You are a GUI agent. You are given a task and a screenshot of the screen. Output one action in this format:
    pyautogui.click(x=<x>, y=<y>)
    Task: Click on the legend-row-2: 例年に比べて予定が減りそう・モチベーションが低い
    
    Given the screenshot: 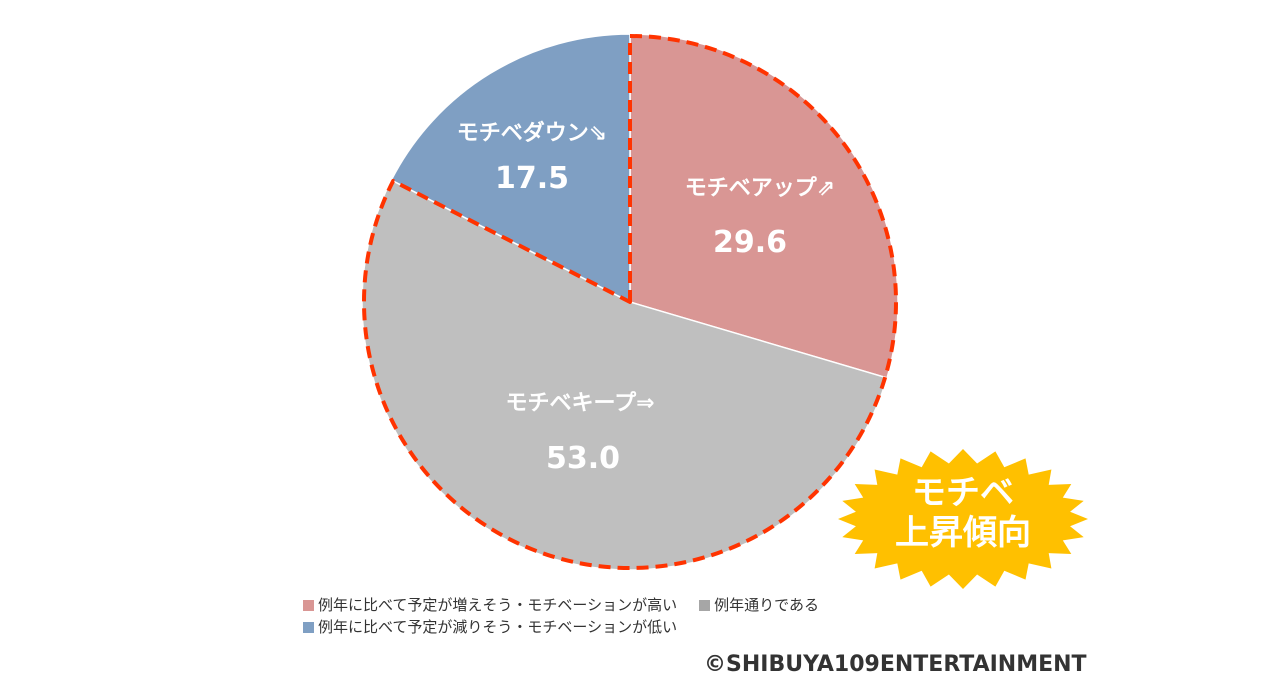 What is the action you would take?
    pyautogui.click(x=572, y=627)
    